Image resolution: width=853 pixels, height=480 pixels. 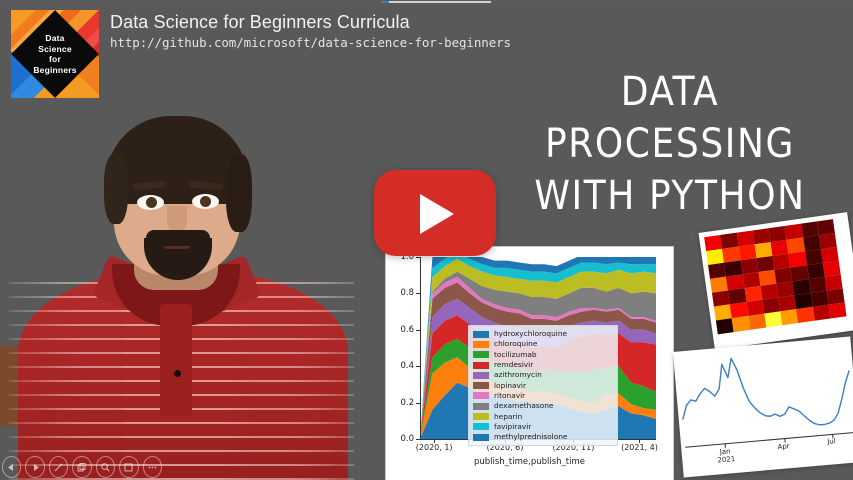 What do you see at coordinates (510, 385) in the screenshot?
I see `legend-label: lopinavir` at bounding box center [510, 385].